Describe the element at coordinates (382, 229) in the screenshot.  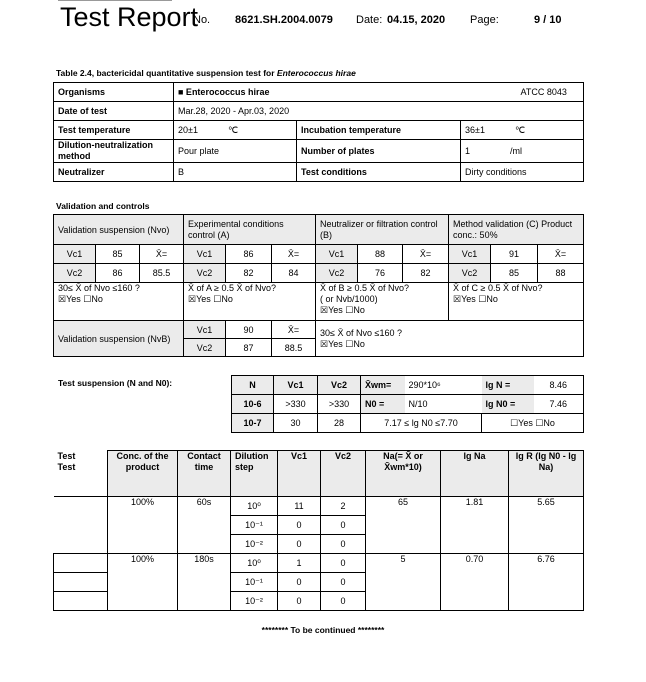
I see `control-b-label: Neutralizer or filtration control (B)` at that location.